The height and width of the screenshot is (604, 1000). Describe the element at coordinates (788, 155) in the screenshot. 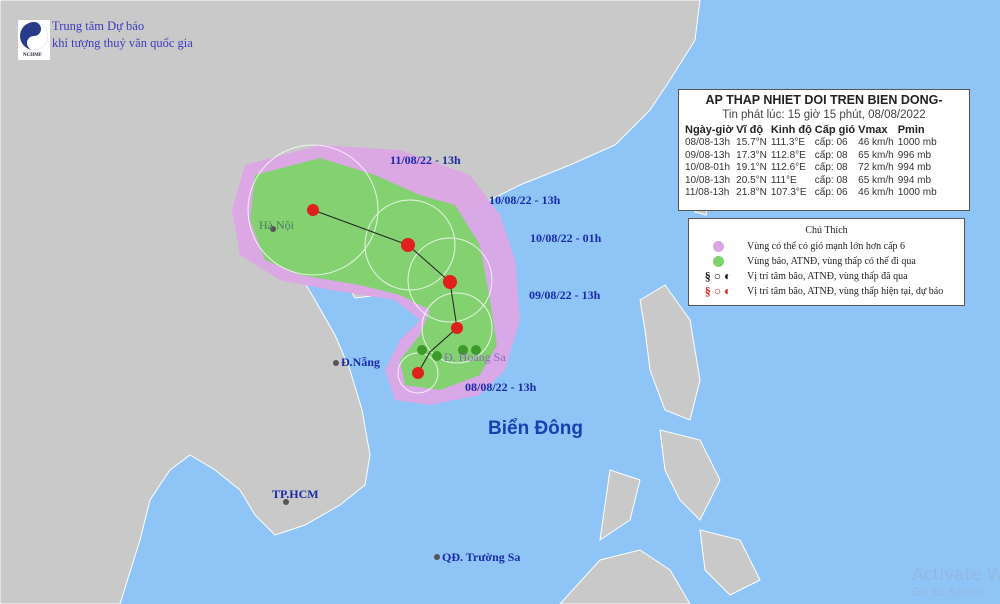

I see `cell: 112.8°E` at that location.